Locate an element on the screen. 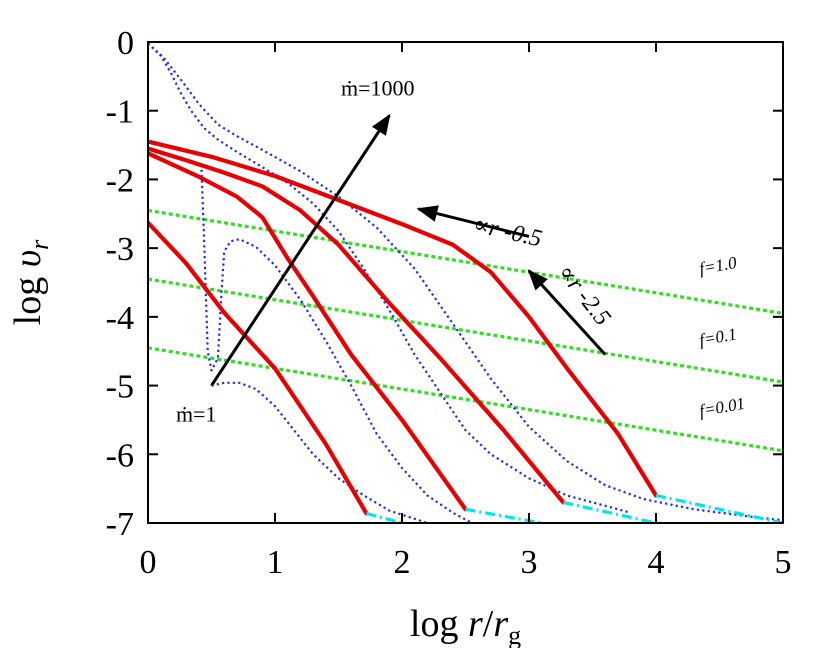 The height and width of the screenshot is (648, 830). y-tick-label-1: -1 is located at coordinates (120, 112).